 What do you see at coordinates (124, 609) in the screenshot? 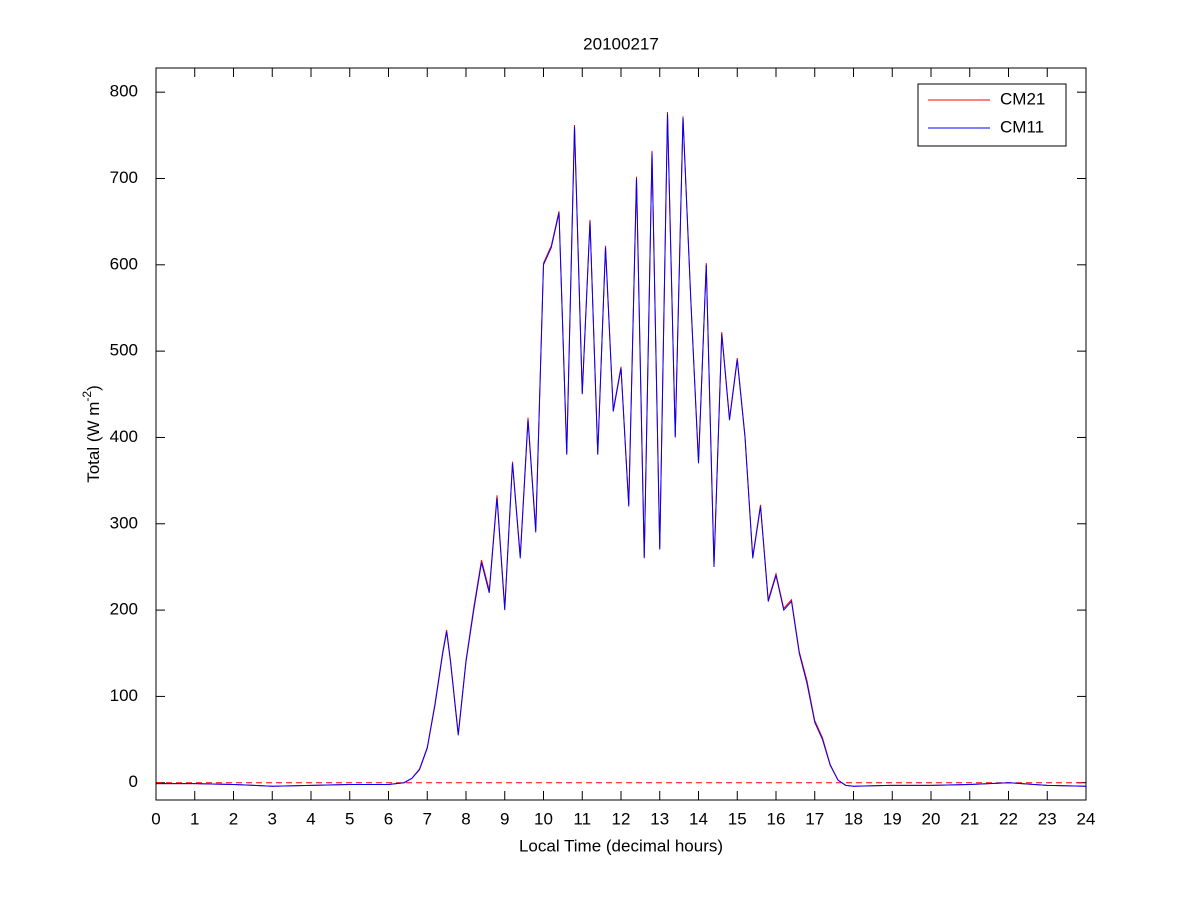
I see `y-tick-label: 200` at bounding box center [124, 609].